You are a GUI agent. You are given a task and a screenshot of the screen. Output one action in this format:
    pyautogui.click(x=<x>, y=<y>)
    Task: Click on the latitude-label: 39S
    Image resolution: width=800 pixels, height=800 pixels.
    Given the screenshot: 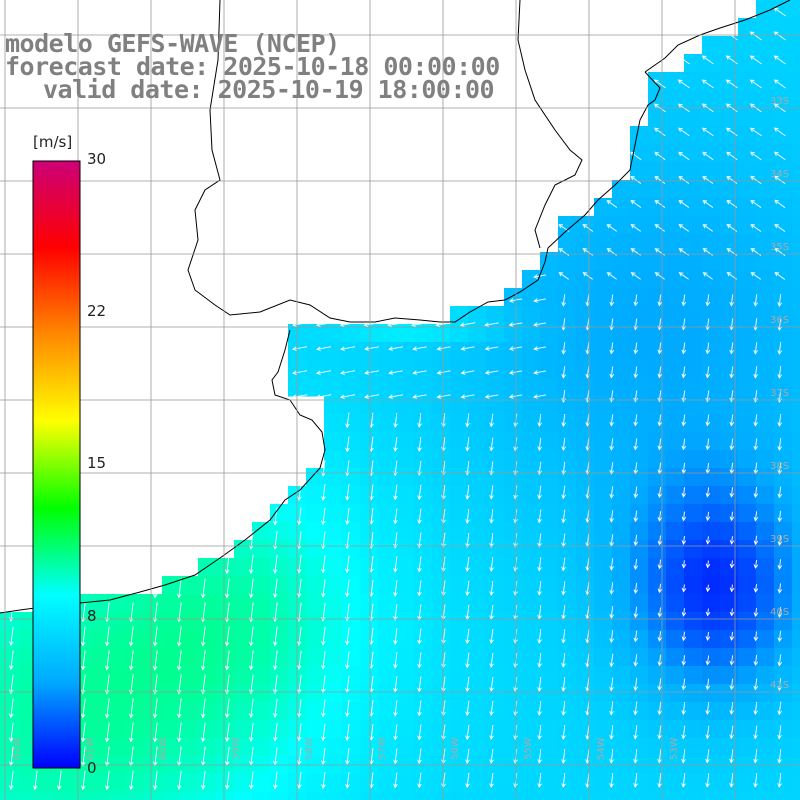 What is the action you would take?
    pyautogui.click(x=779, y=539)
    